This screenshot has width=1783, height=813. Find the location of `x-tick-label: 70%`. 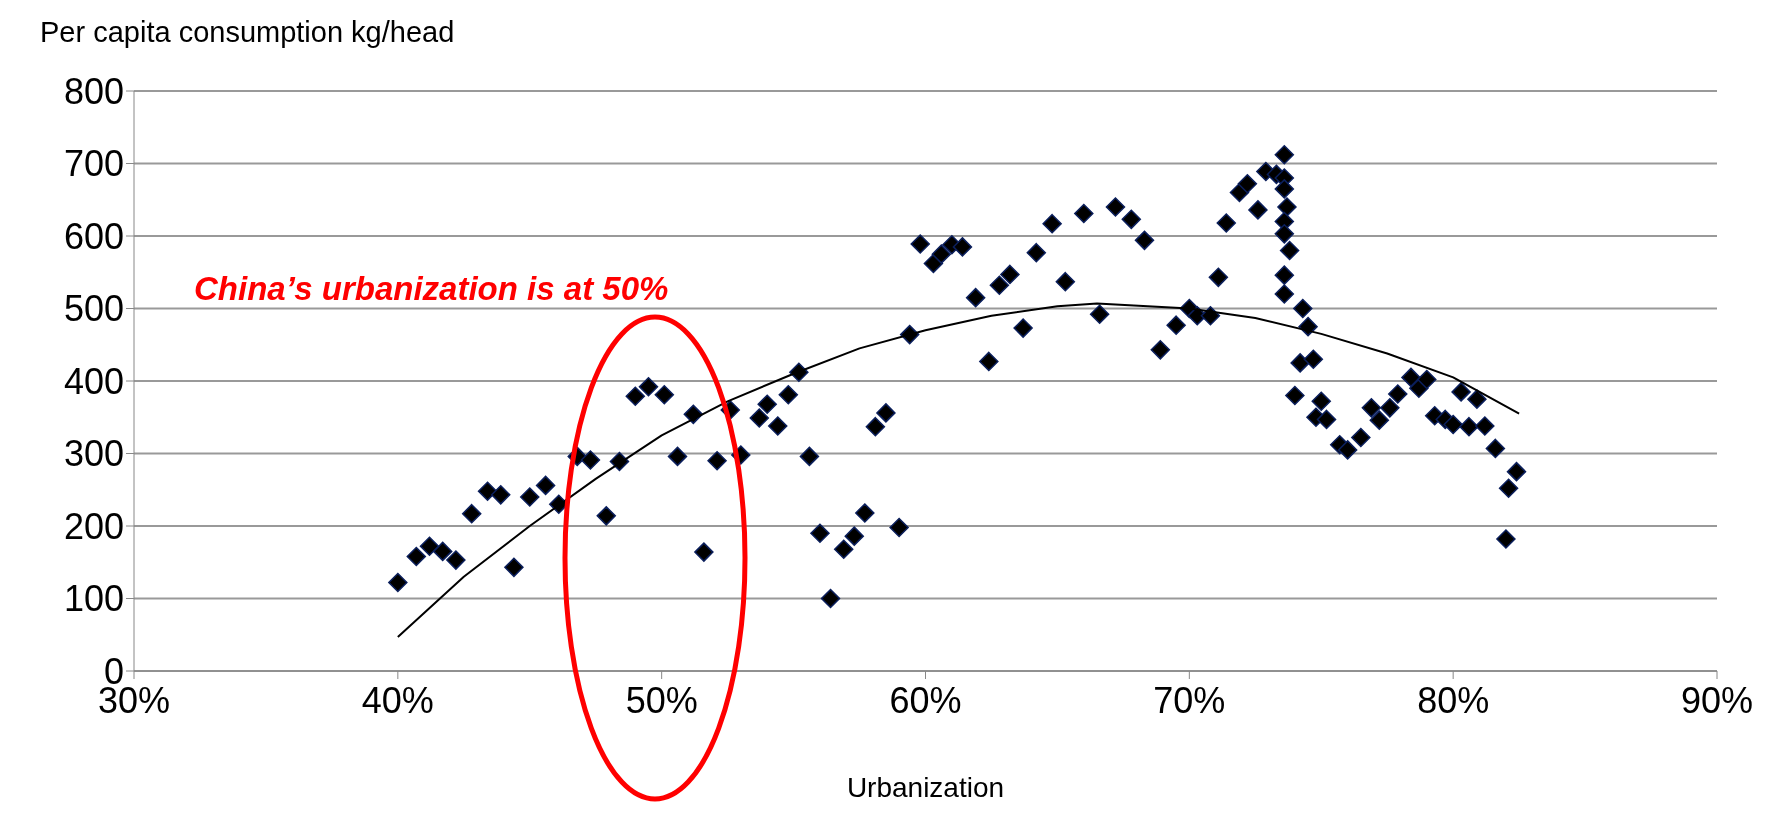

x-tick-label: 70% is located at coordinates (1189, 700).